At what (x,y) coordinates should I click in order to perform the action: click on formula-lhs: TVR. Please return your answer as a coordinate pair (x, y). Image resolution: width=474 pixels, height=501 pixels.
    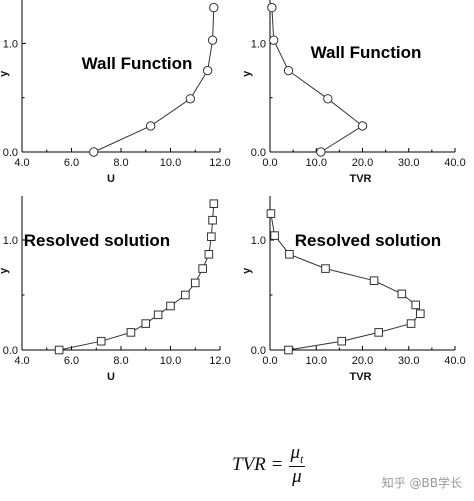
    Looking at the image, I should click on (249, 465).